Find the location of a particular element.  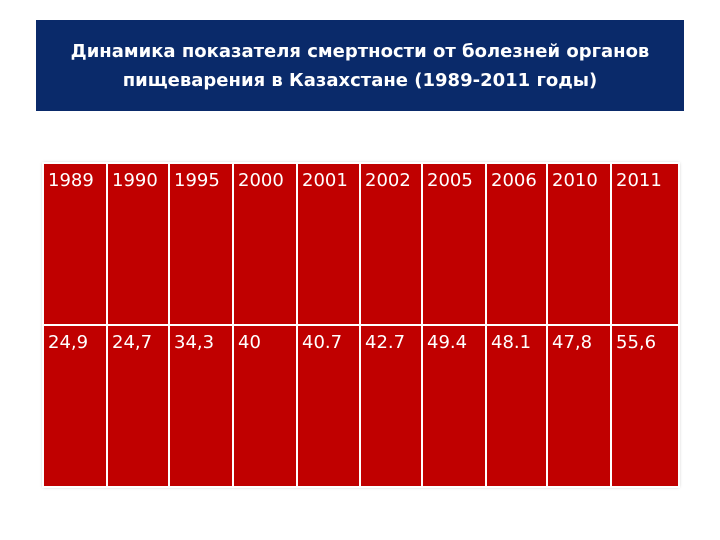

value-cell: 47,8 is located at coordinates (579, 406).